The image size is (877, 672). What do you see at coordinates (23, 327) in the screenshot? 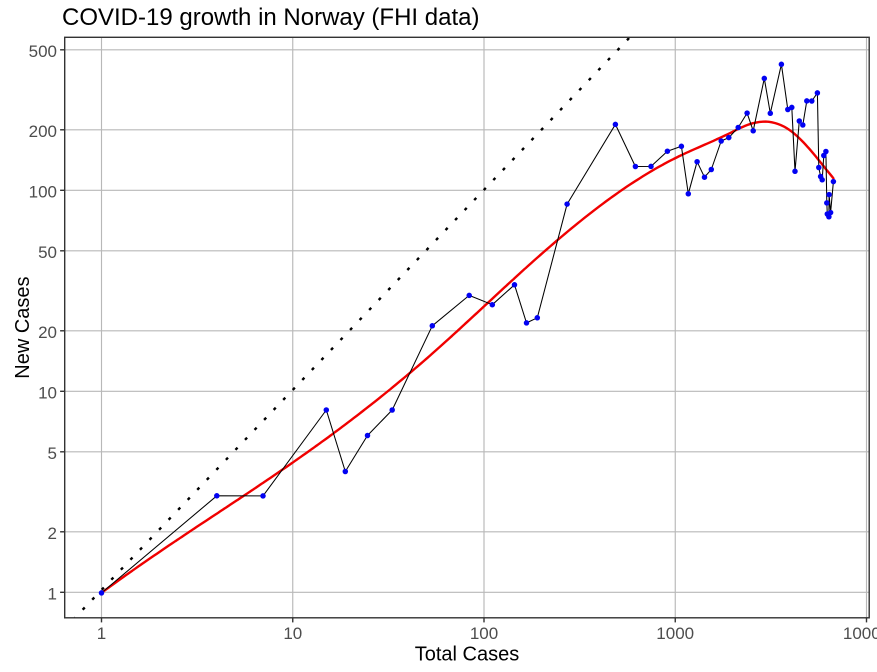
I see `svg-text: New Cases` at bounding box center [23, 327].